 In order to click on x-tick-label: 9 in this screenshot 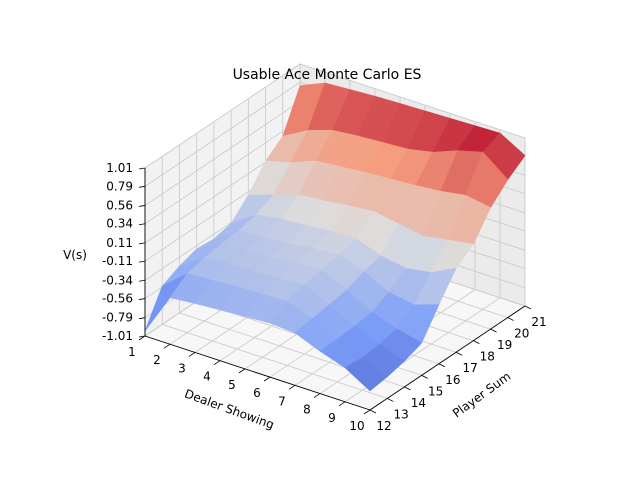, I will do `click(332, 418)`.